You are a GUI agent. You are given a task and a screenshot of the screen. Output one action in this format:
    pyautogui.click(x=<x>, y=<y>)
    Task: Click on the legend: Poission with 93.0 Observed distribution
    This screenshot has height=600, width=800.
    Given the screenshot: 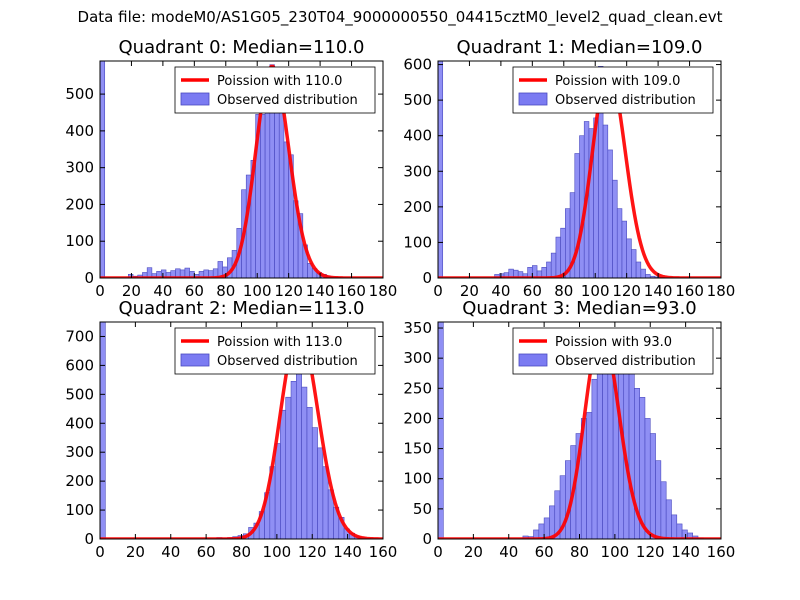 What is the action you would take?
    pyautogui.click(x=613, y=351)
    